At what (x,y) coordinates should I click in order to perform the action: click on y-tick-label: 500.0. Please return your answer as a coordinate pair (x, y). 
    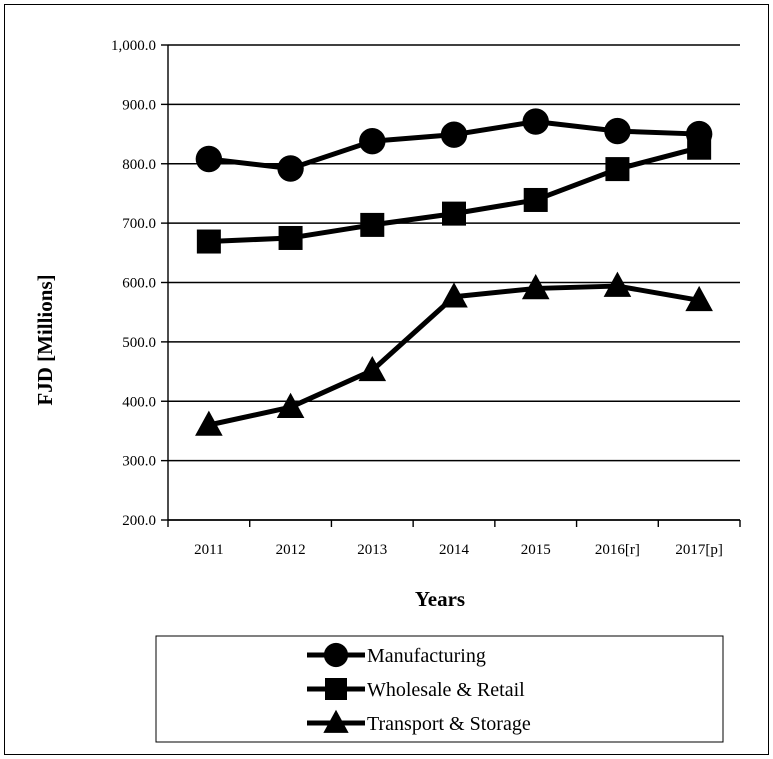
    Looking at the image, I should click on (139, 343).